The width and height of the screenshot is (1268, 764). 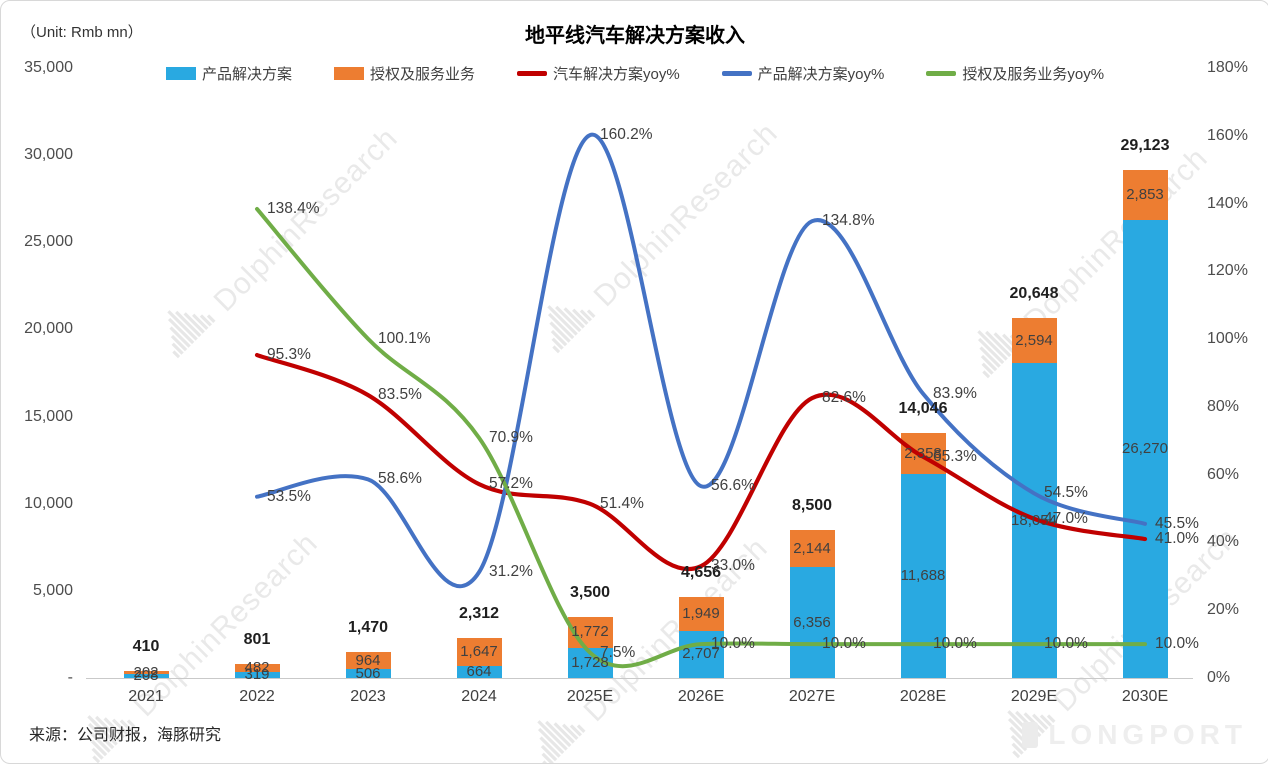 What do you see at coordinates (368, 660) in the screenshot?
I see `bar-value-label: 964` at bounding box center [368, 660].